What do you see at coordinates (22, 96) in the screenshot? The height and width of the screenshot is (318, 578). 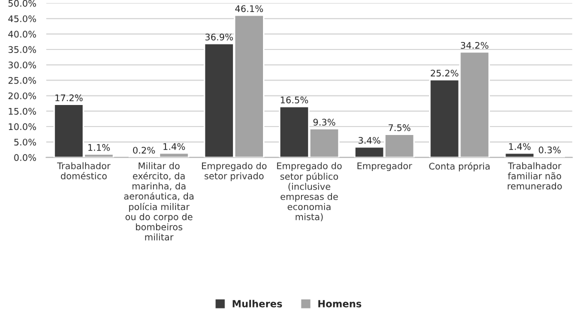 I see `y-tick-label: 20.0%` at bounding box center [22, 96].